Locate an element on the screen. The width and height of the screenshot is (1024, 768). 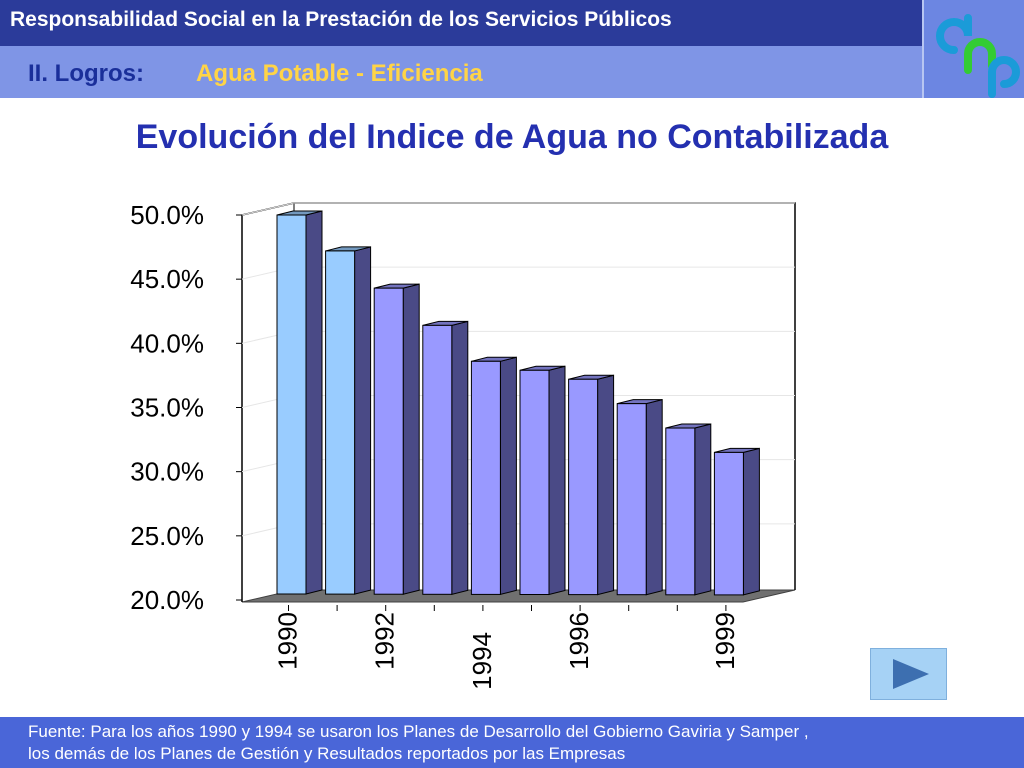
gridline is located at coordinates (518, 209).